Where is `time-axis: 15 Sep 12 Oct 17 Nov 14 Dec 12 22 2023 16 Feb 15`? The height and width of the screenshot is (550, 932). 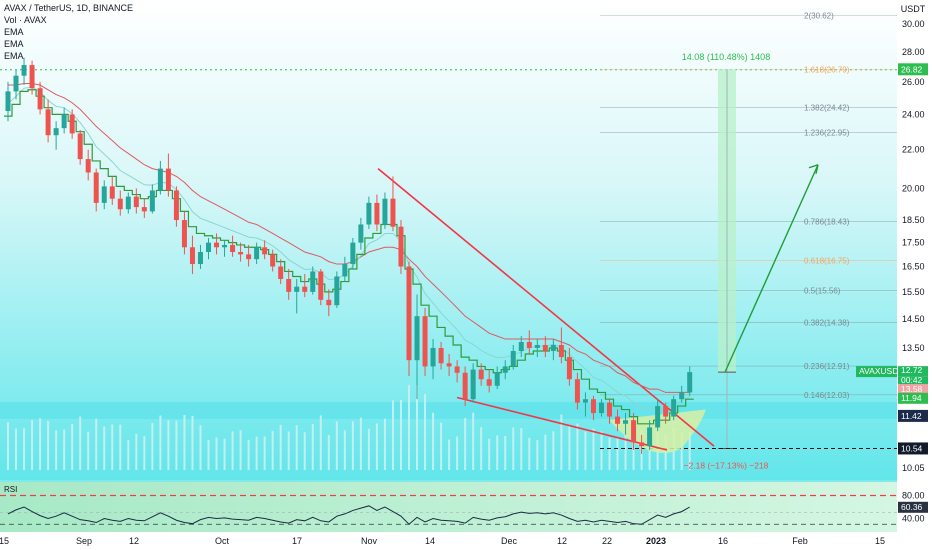 time-axis: 15 Sep 12 Oct 17 Nov 14 Dec 12 22 2023 16 Feb 15 is located at coordinates (442, 541).